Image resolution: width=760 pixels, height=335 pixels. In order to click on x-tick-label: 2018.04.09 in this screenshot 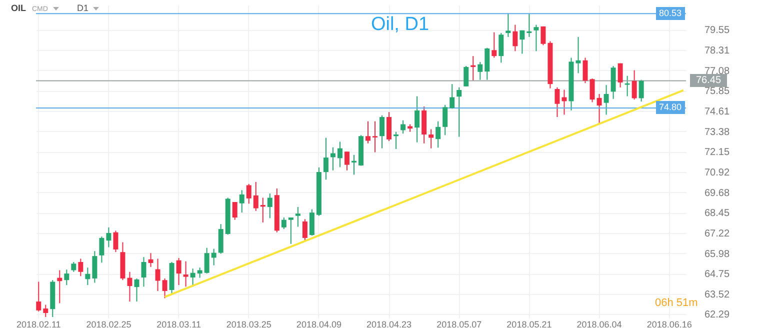, I will do `click(319, 325)`.